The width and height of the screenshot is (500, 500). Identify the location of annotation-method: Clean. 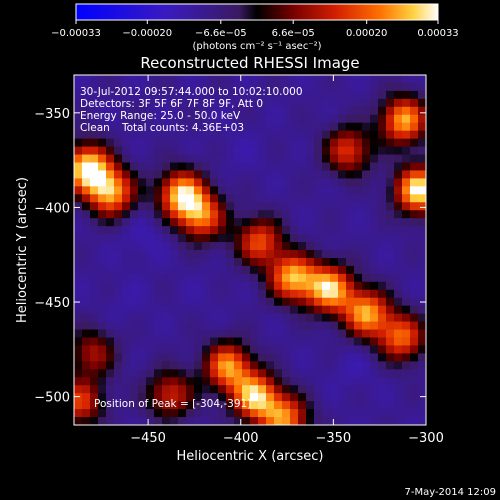
(95, 128).